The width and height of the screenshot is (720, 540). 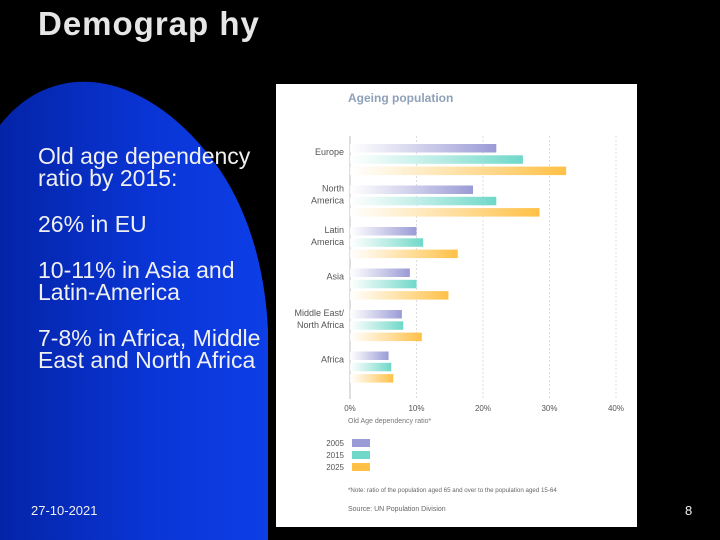 What do you see at coordinates (335, 467) in the screenshot?
I see `legend-label: 2025` at bounding box center [335, 467].